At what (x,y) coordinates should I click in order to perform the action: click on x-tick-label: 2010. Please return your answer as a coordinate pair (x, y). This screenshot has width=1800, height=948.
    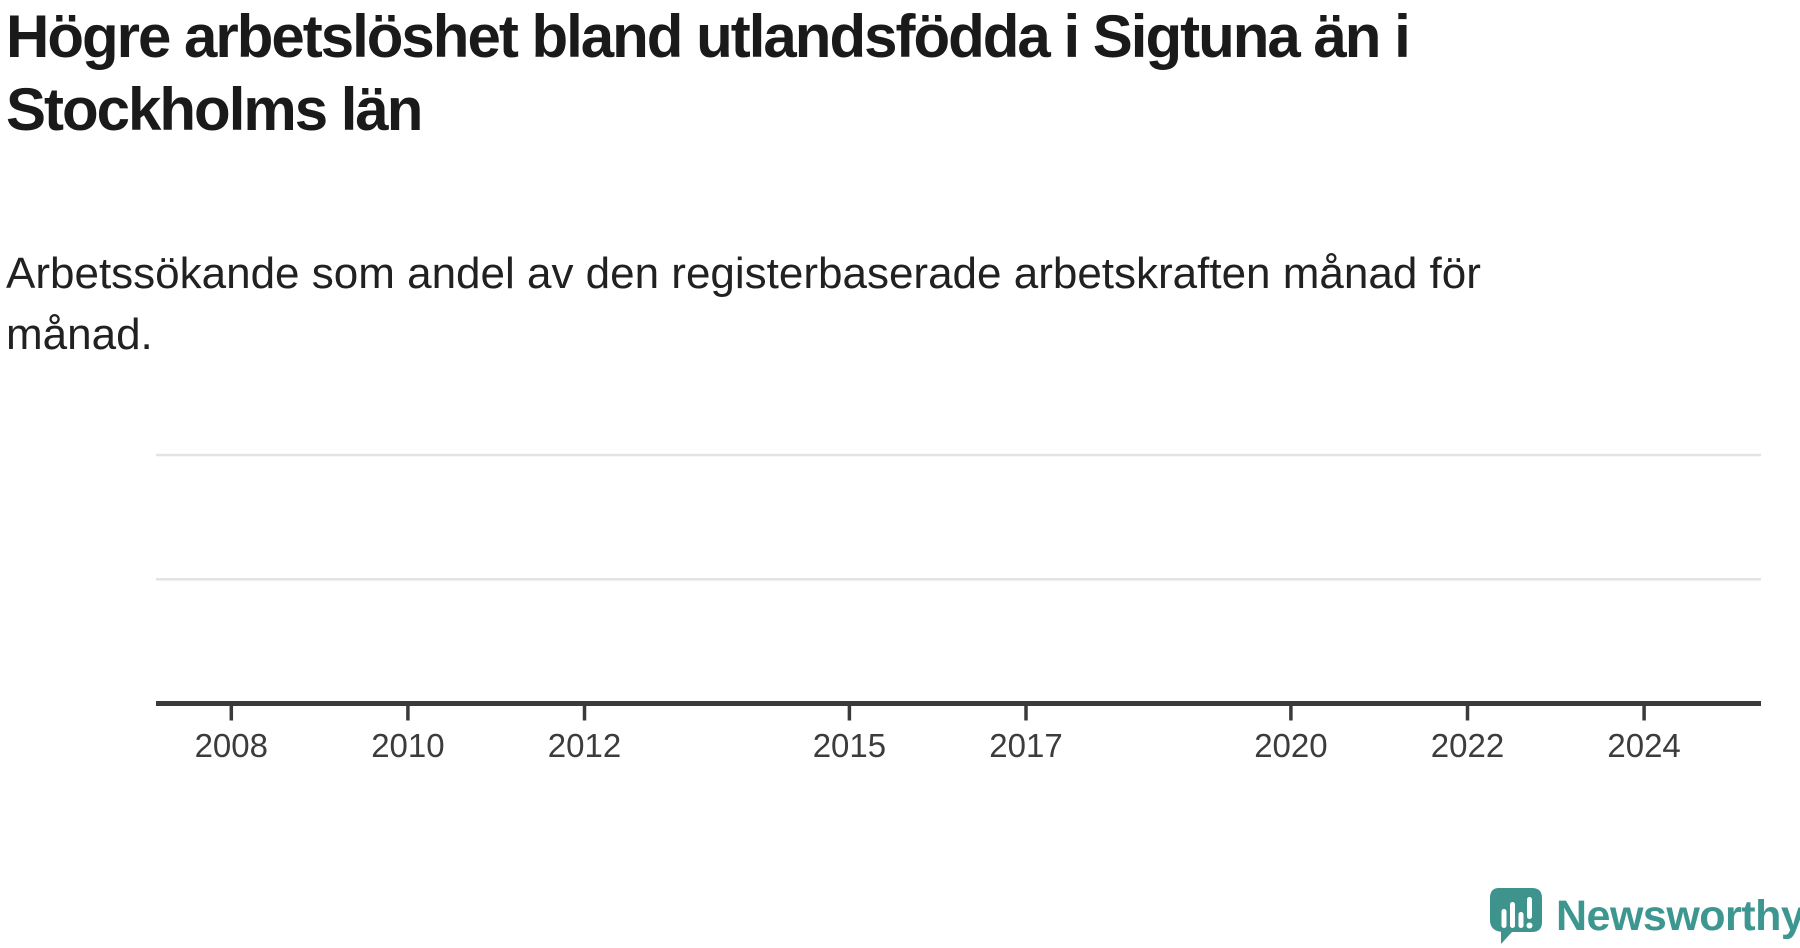
    Looking at the image, I should click on (407, 745).